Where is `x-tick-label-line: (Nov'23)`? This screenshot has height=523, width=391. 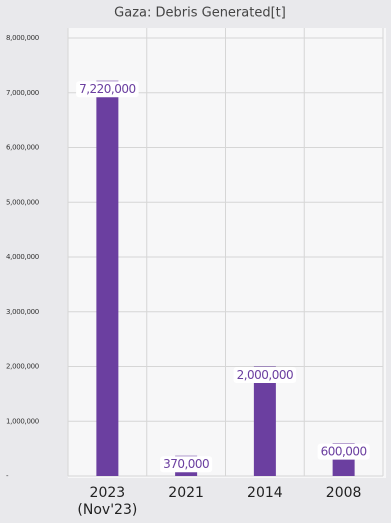 x-tick-label-line: (Nov'23) is located at coordinates (107, 510).